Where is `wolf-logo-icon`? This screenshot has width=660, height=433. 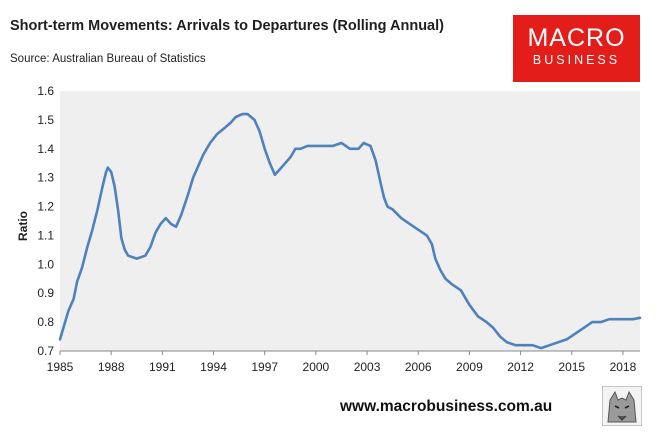
wolf-logo-icon is located at coordinates (622, 406).